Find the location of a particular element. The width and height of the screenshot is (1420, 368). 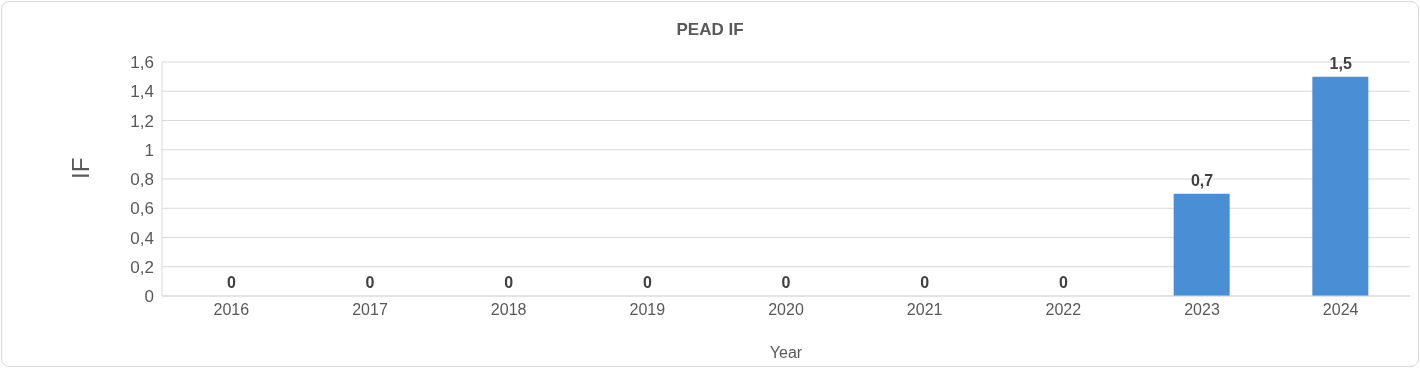

x-tick-label: 2024 is located at coordinates (1340, 310).